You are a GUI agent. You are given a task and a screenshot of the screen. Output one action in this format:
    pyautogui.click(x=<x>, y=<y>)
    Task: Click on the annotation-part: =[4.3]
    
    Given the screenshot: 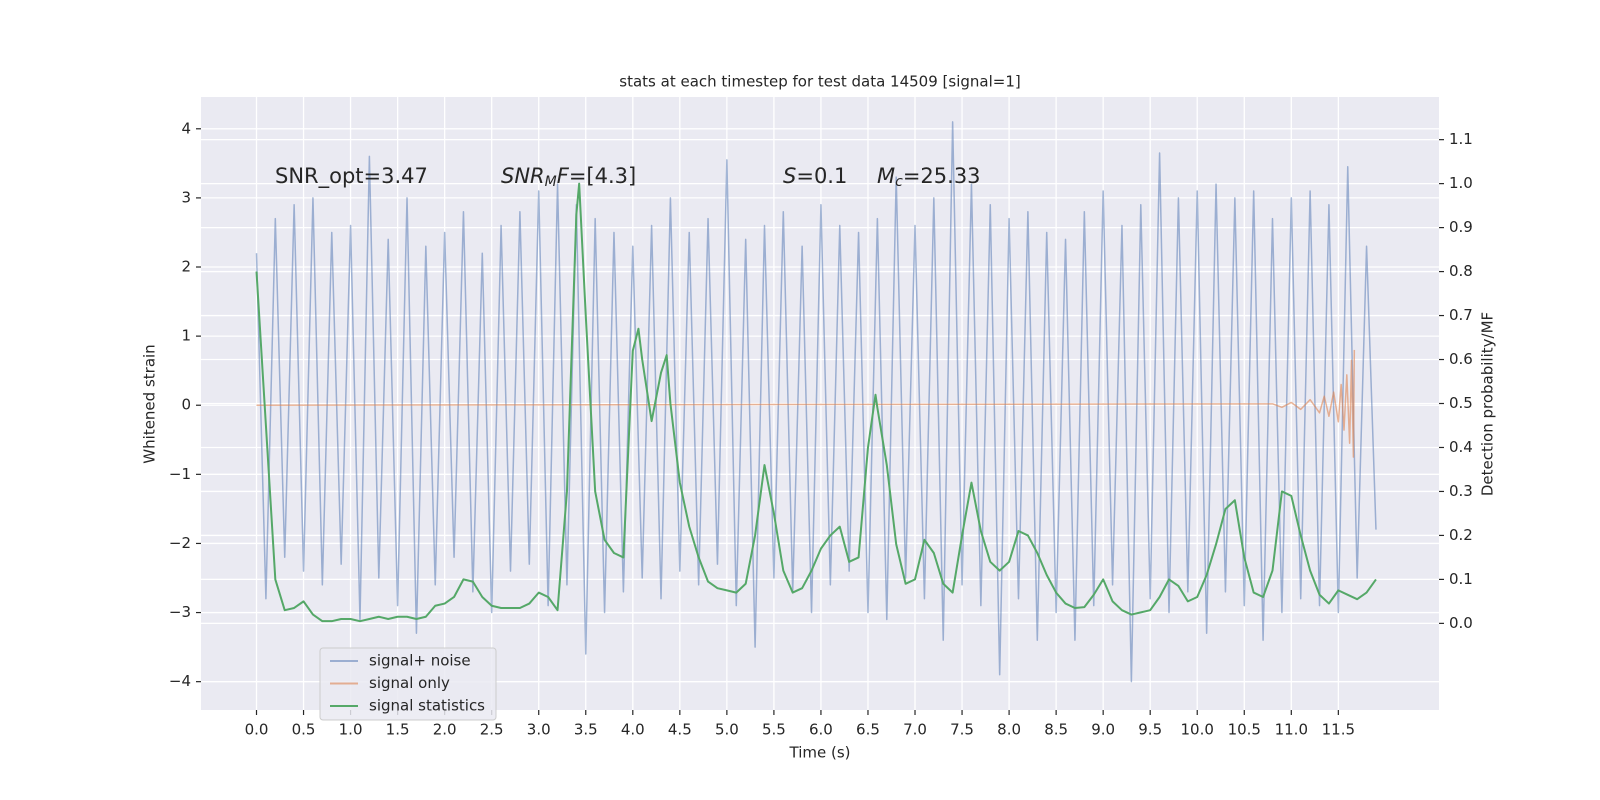 What is the action you would take?
    pyautogui.click(x=602, y=176)
    